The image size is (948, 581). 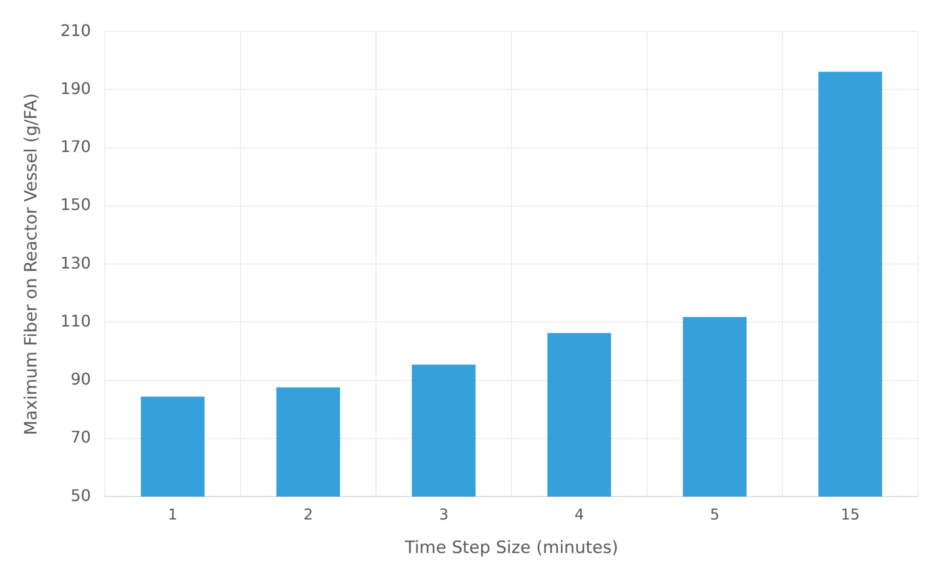 I want to click on y-tick-label: 170, so click(x=75, y=146).